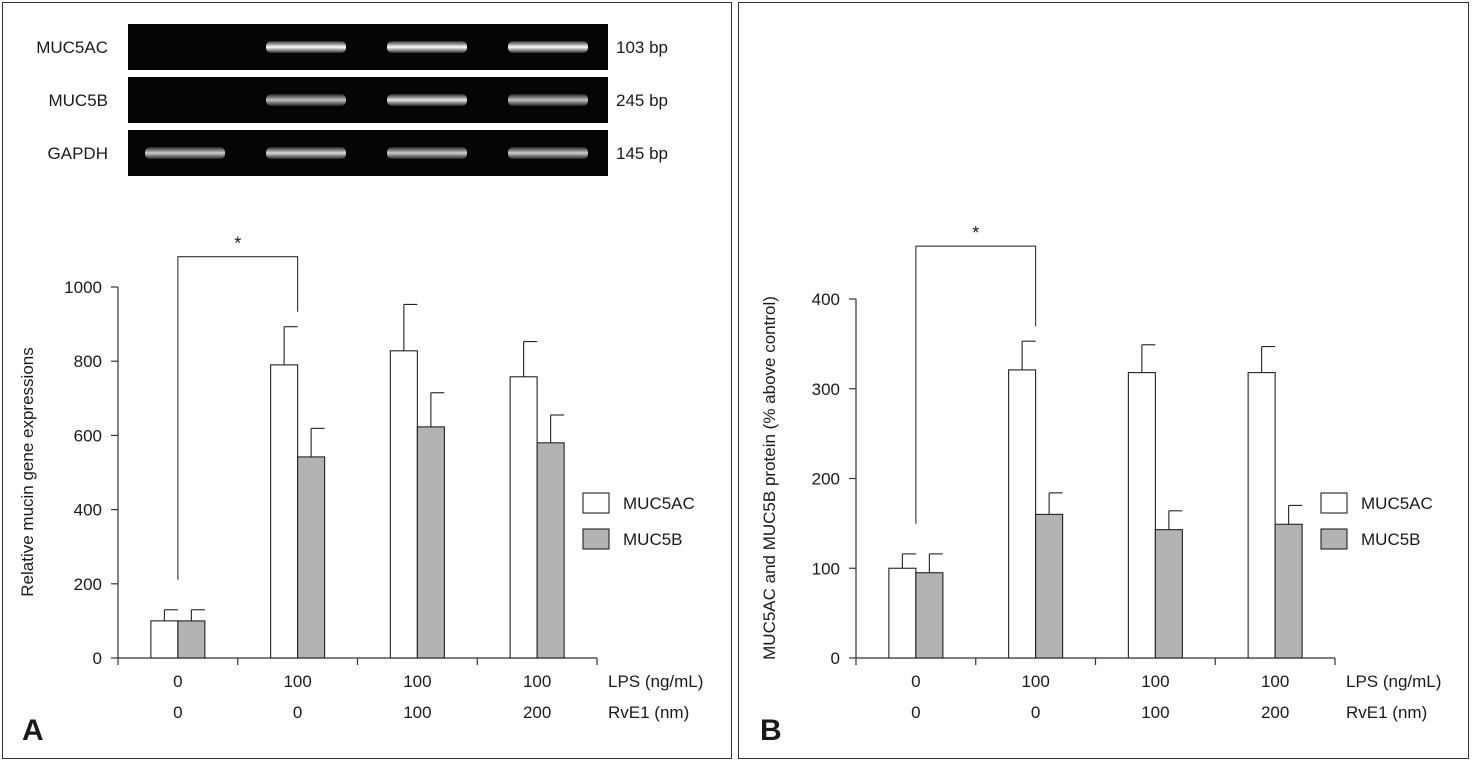 The width and height of the screenshot is (1473, 763). Describe the element at coordinates (78, 100) in the screenshot. I see `gel-row-label: MUC5B` at that location.